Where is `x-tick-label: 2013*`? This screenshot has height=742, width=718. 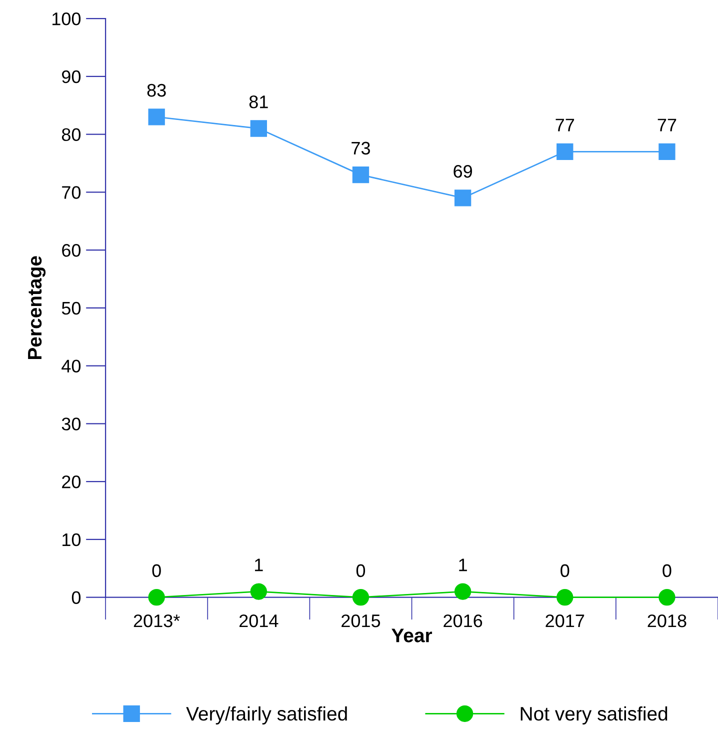
x-tick-label: 2013* is located at coordinates (157, 621).